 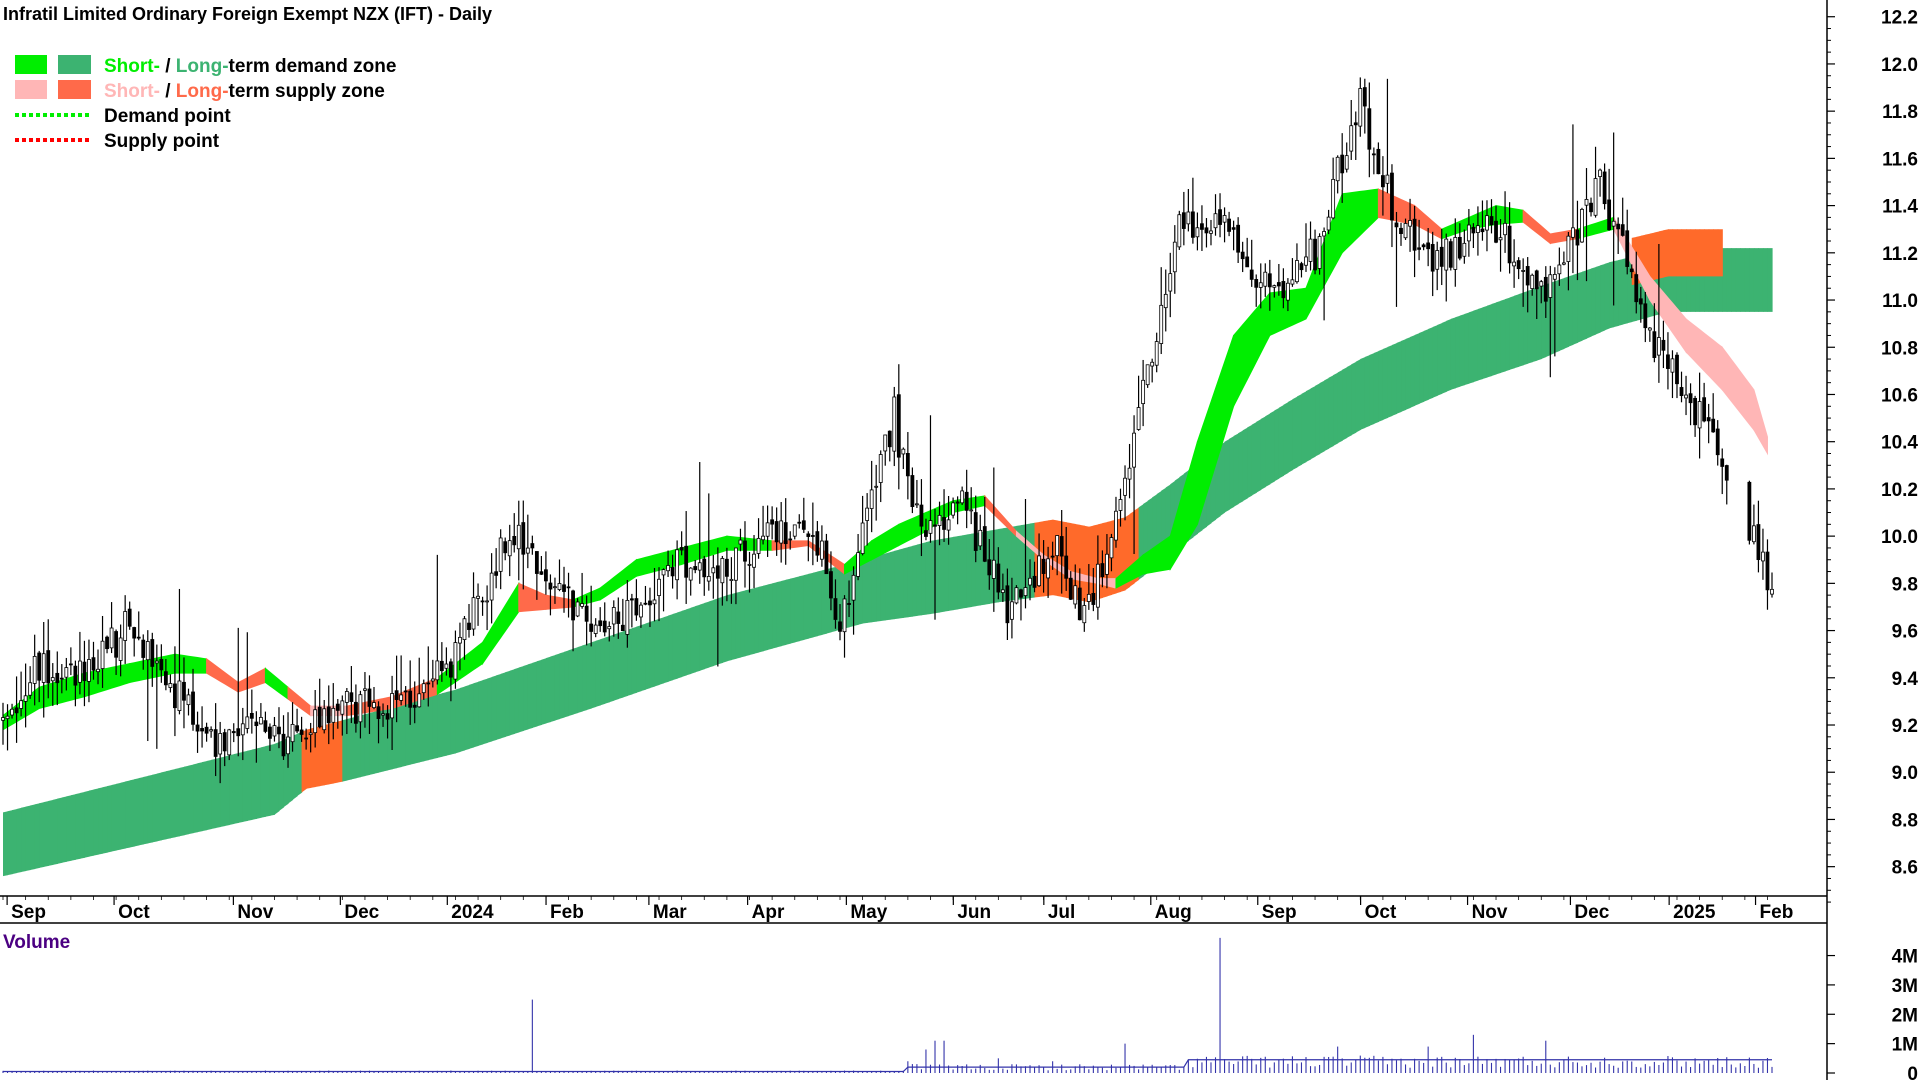 I want to click on volume-tick-label: 3M, so click(x=1905, y=986).